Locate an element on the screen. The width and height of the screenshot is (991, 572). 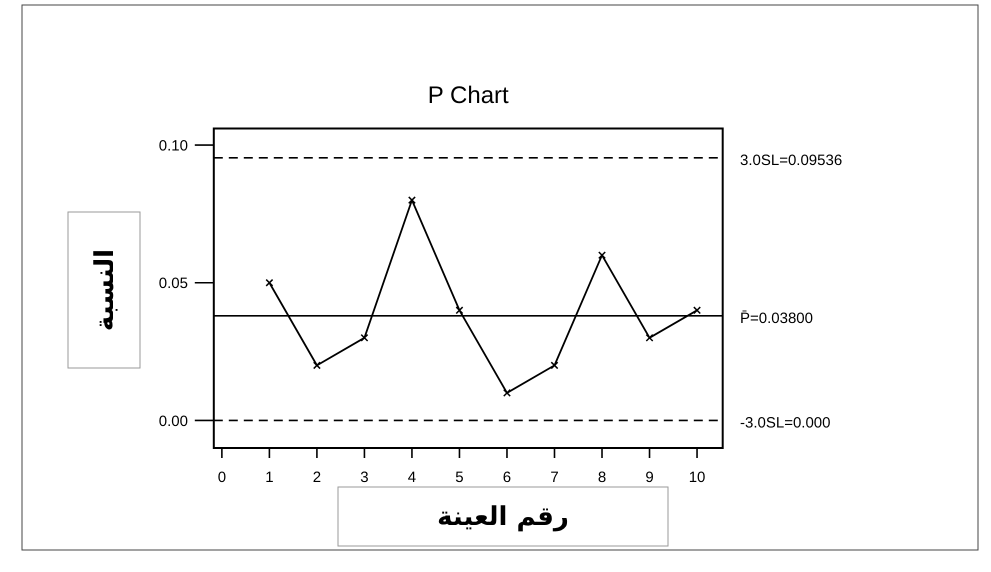
x-tick-label: 10 is located at coordinates (697, 477).